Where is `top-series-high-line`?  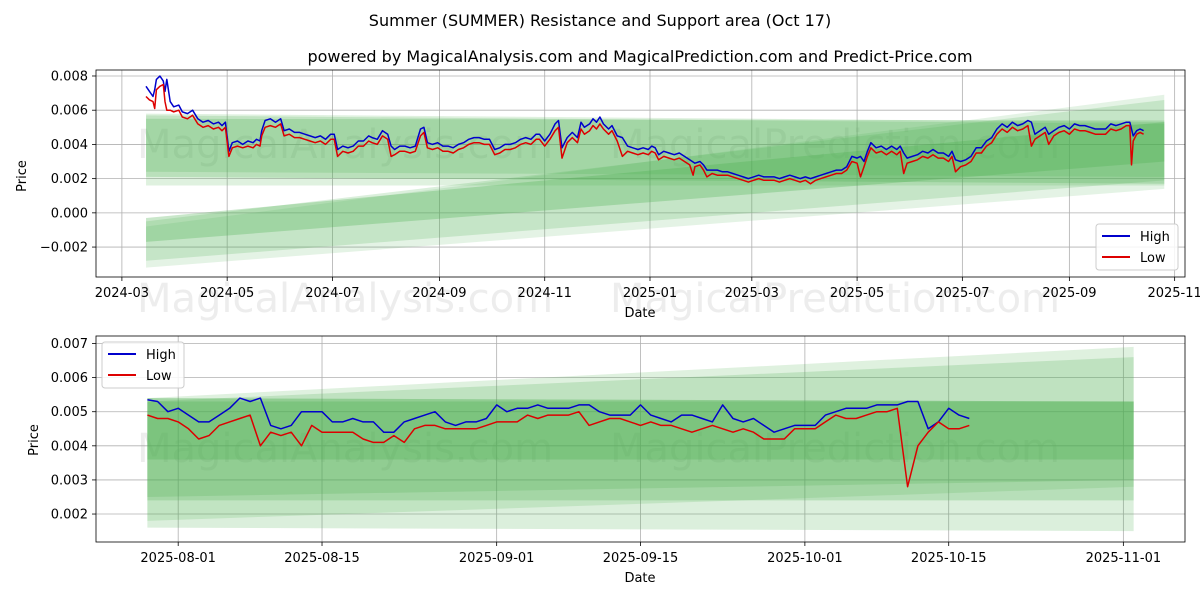 top-series-high-line is located at coordinates (644, 127).